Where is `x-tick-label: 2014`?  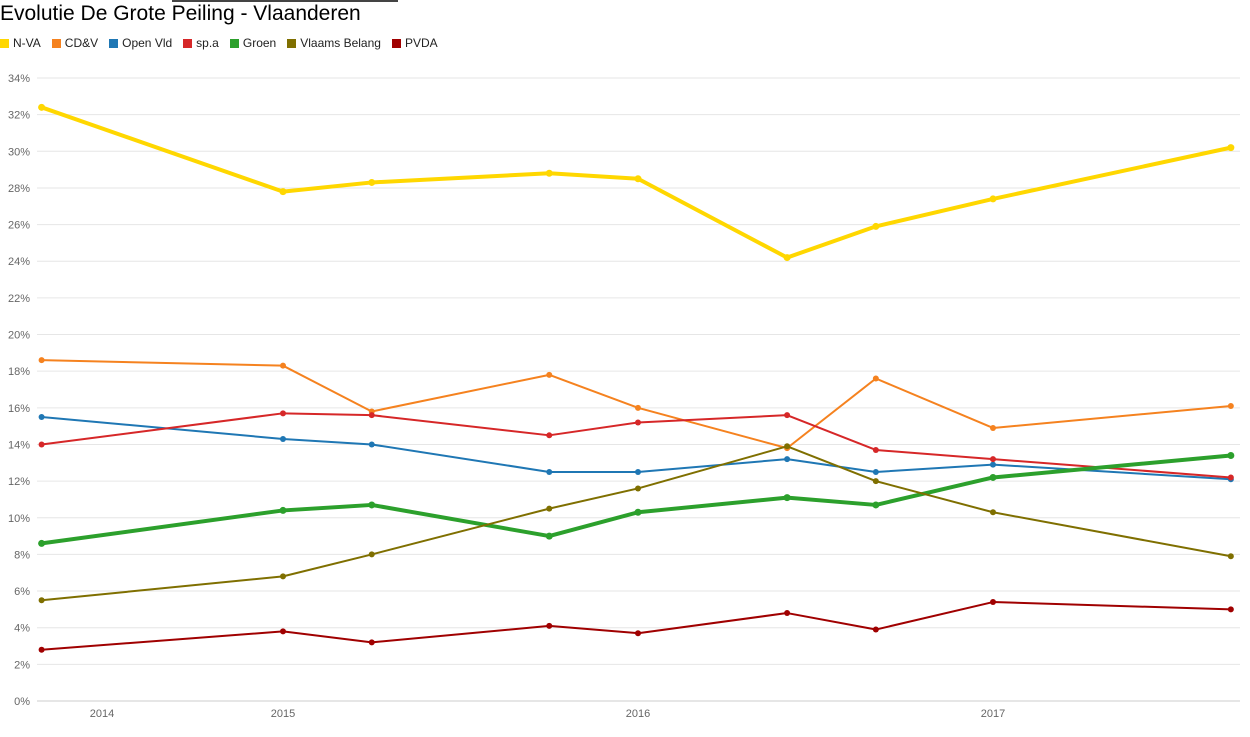 x-tick-label: 2014 is located at coordinates (102, 714).